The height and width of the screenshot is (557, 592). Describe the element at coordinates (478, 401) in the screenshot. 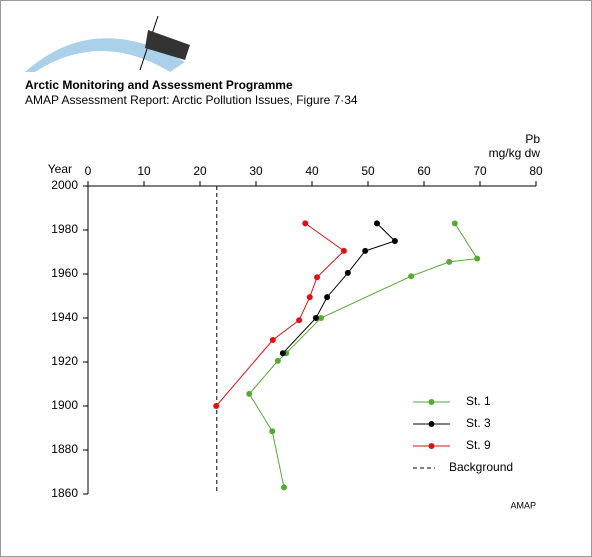

I see `legend-label: St. 1` at that location.